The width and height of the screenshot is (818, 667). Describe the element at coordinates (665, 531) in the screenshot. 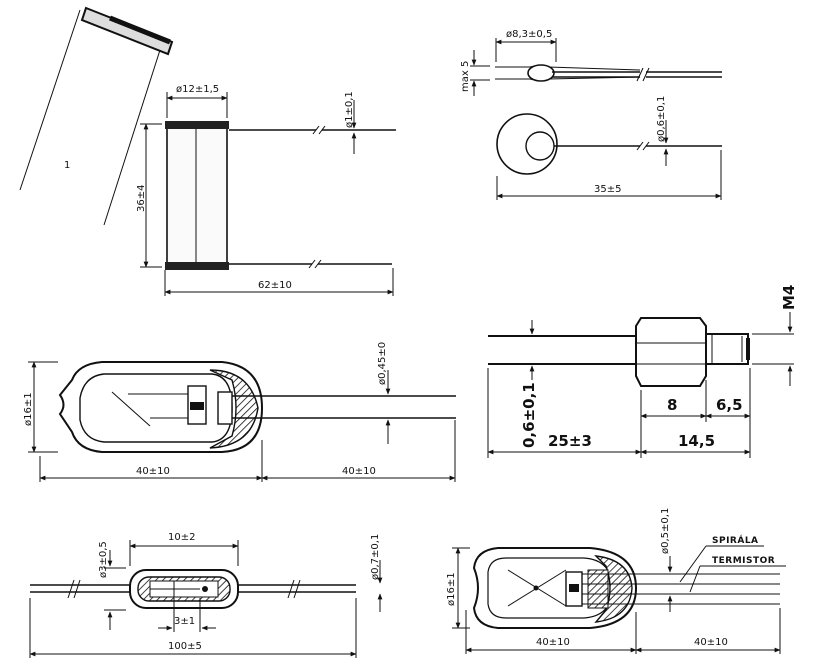

I see `dim-wire-diameter: ø0,5±0,1` at that location.